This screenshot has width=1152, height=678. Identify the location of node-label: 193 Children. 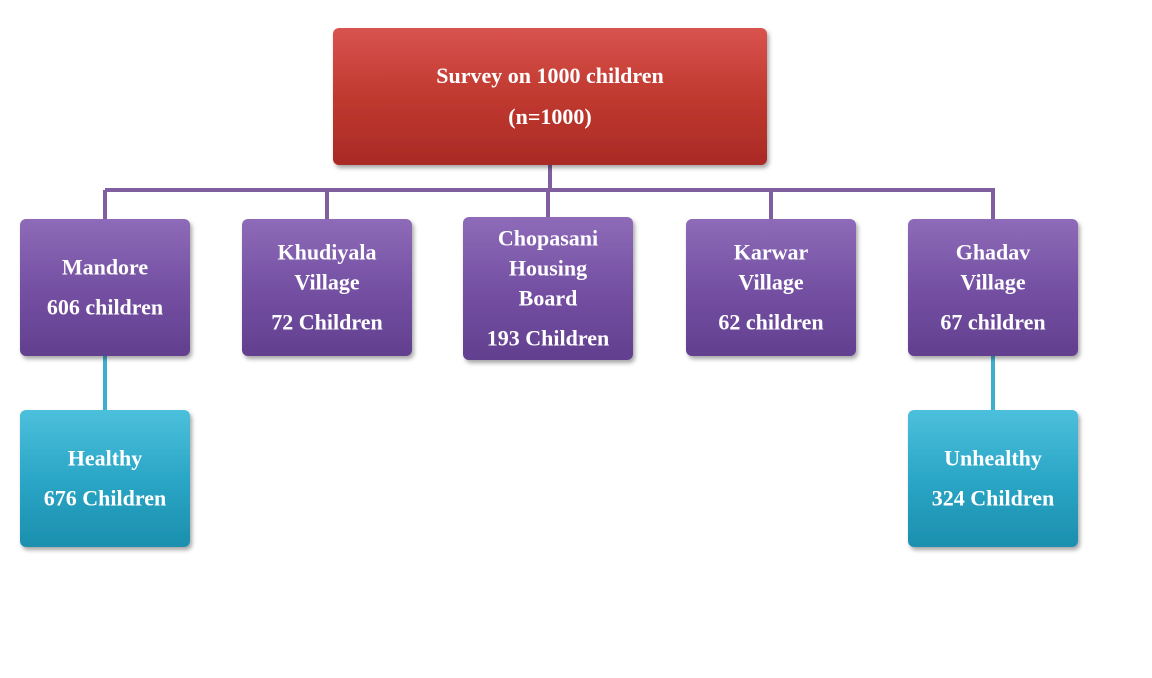
(548, 338).